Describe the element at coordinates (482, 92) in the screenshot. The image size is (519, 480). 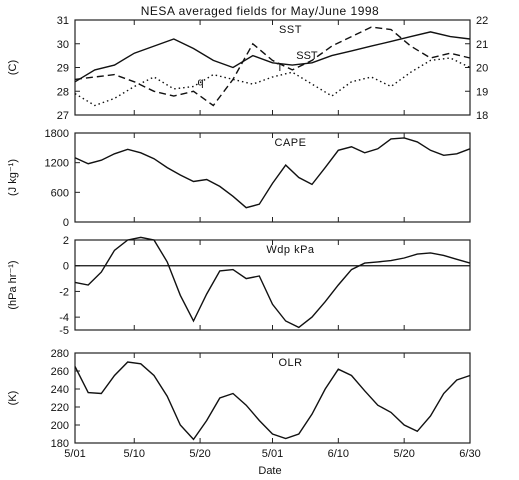
I see `y2-tick-label: 19` at that location.